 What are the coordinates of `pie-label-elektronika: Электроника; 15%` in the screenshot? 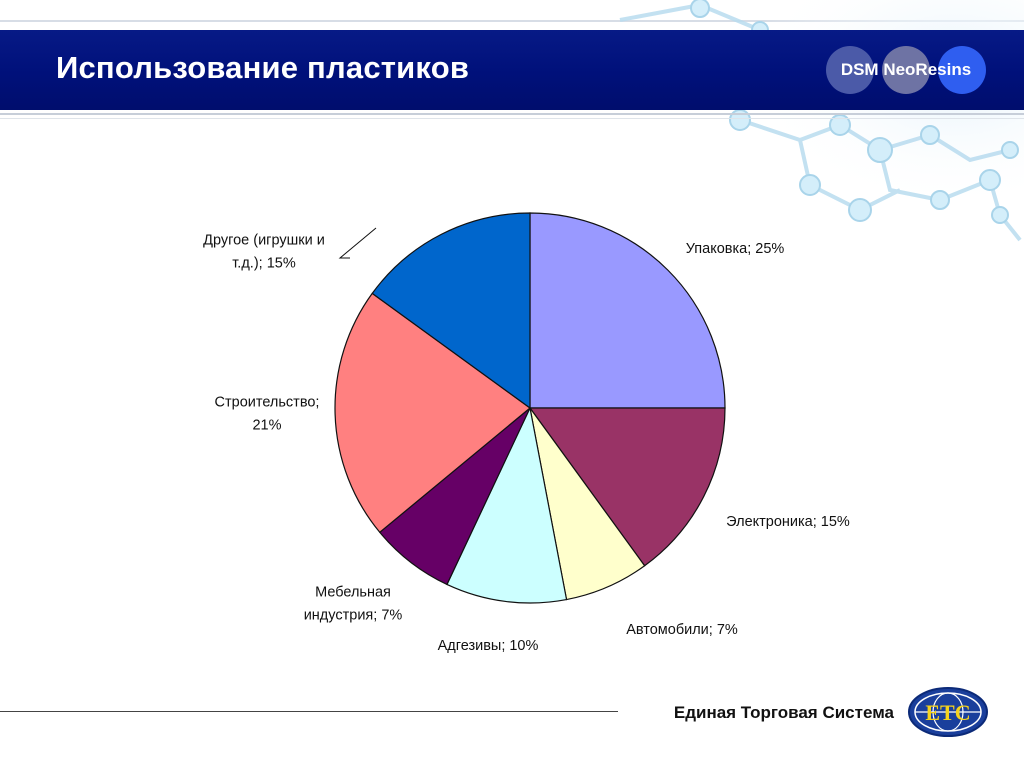 It's located at (788, 522).